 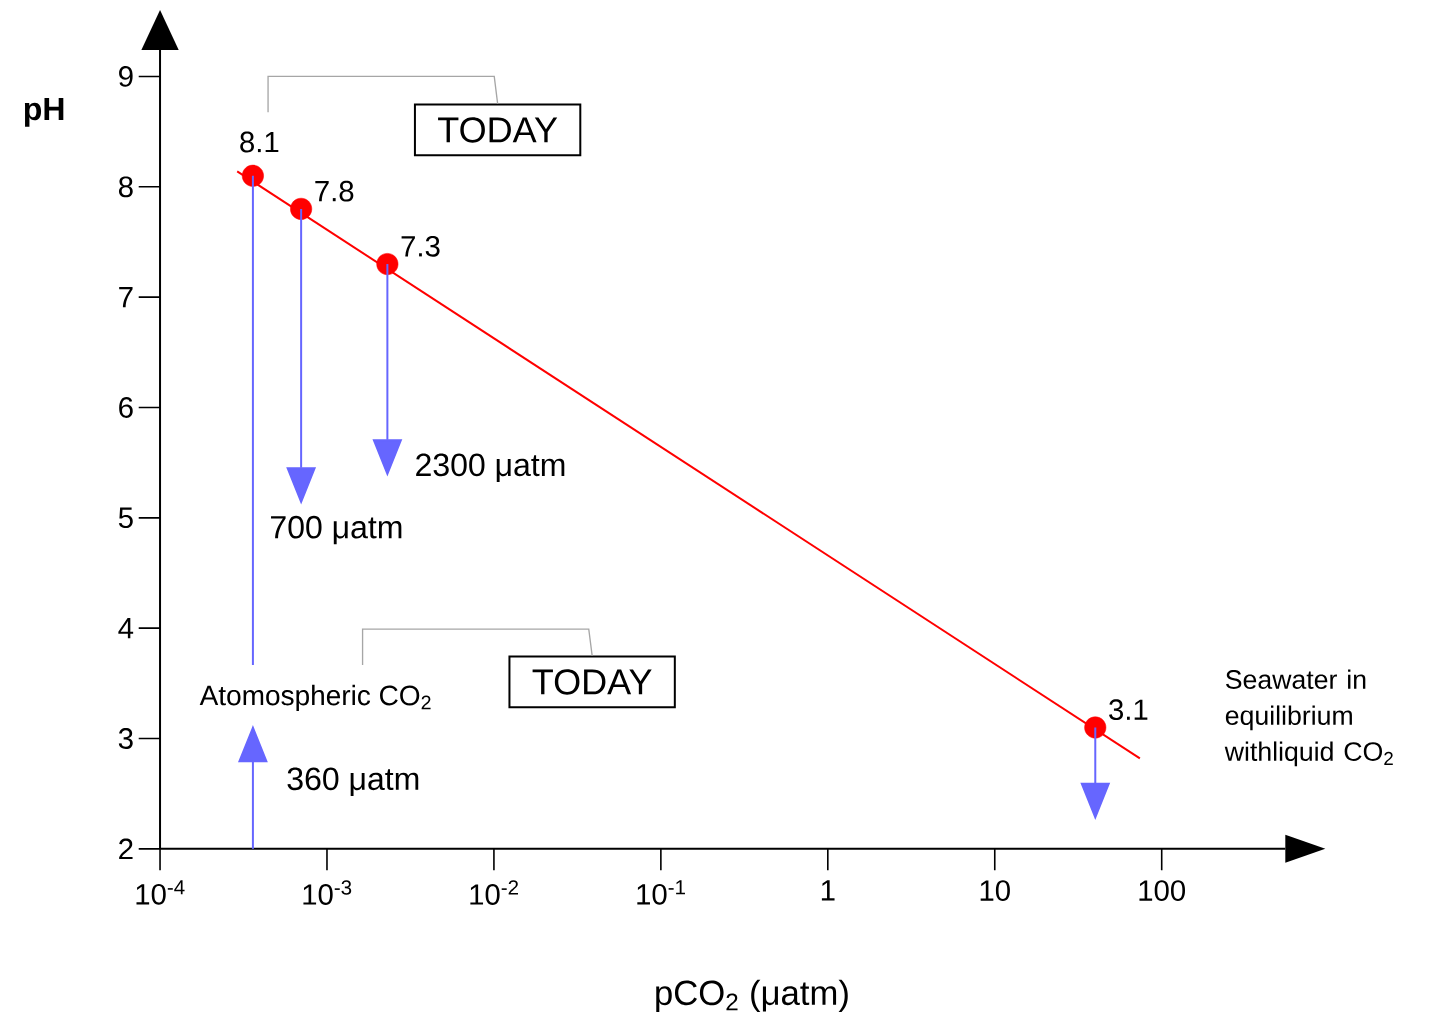 I want to click on x-tick-label: 1, so click(x=828, y=890).